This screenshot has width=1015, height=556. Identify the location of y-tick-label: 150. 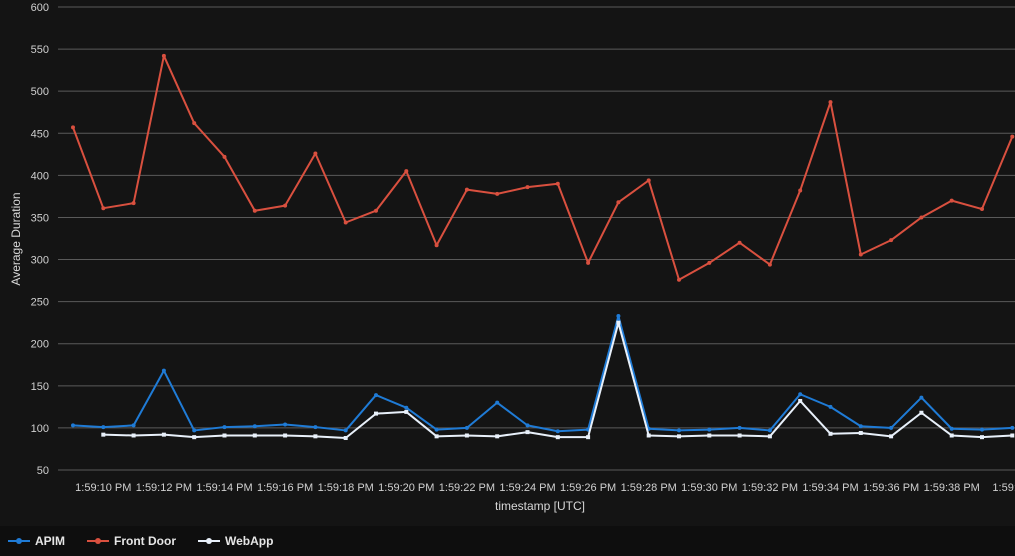
(40, 387).